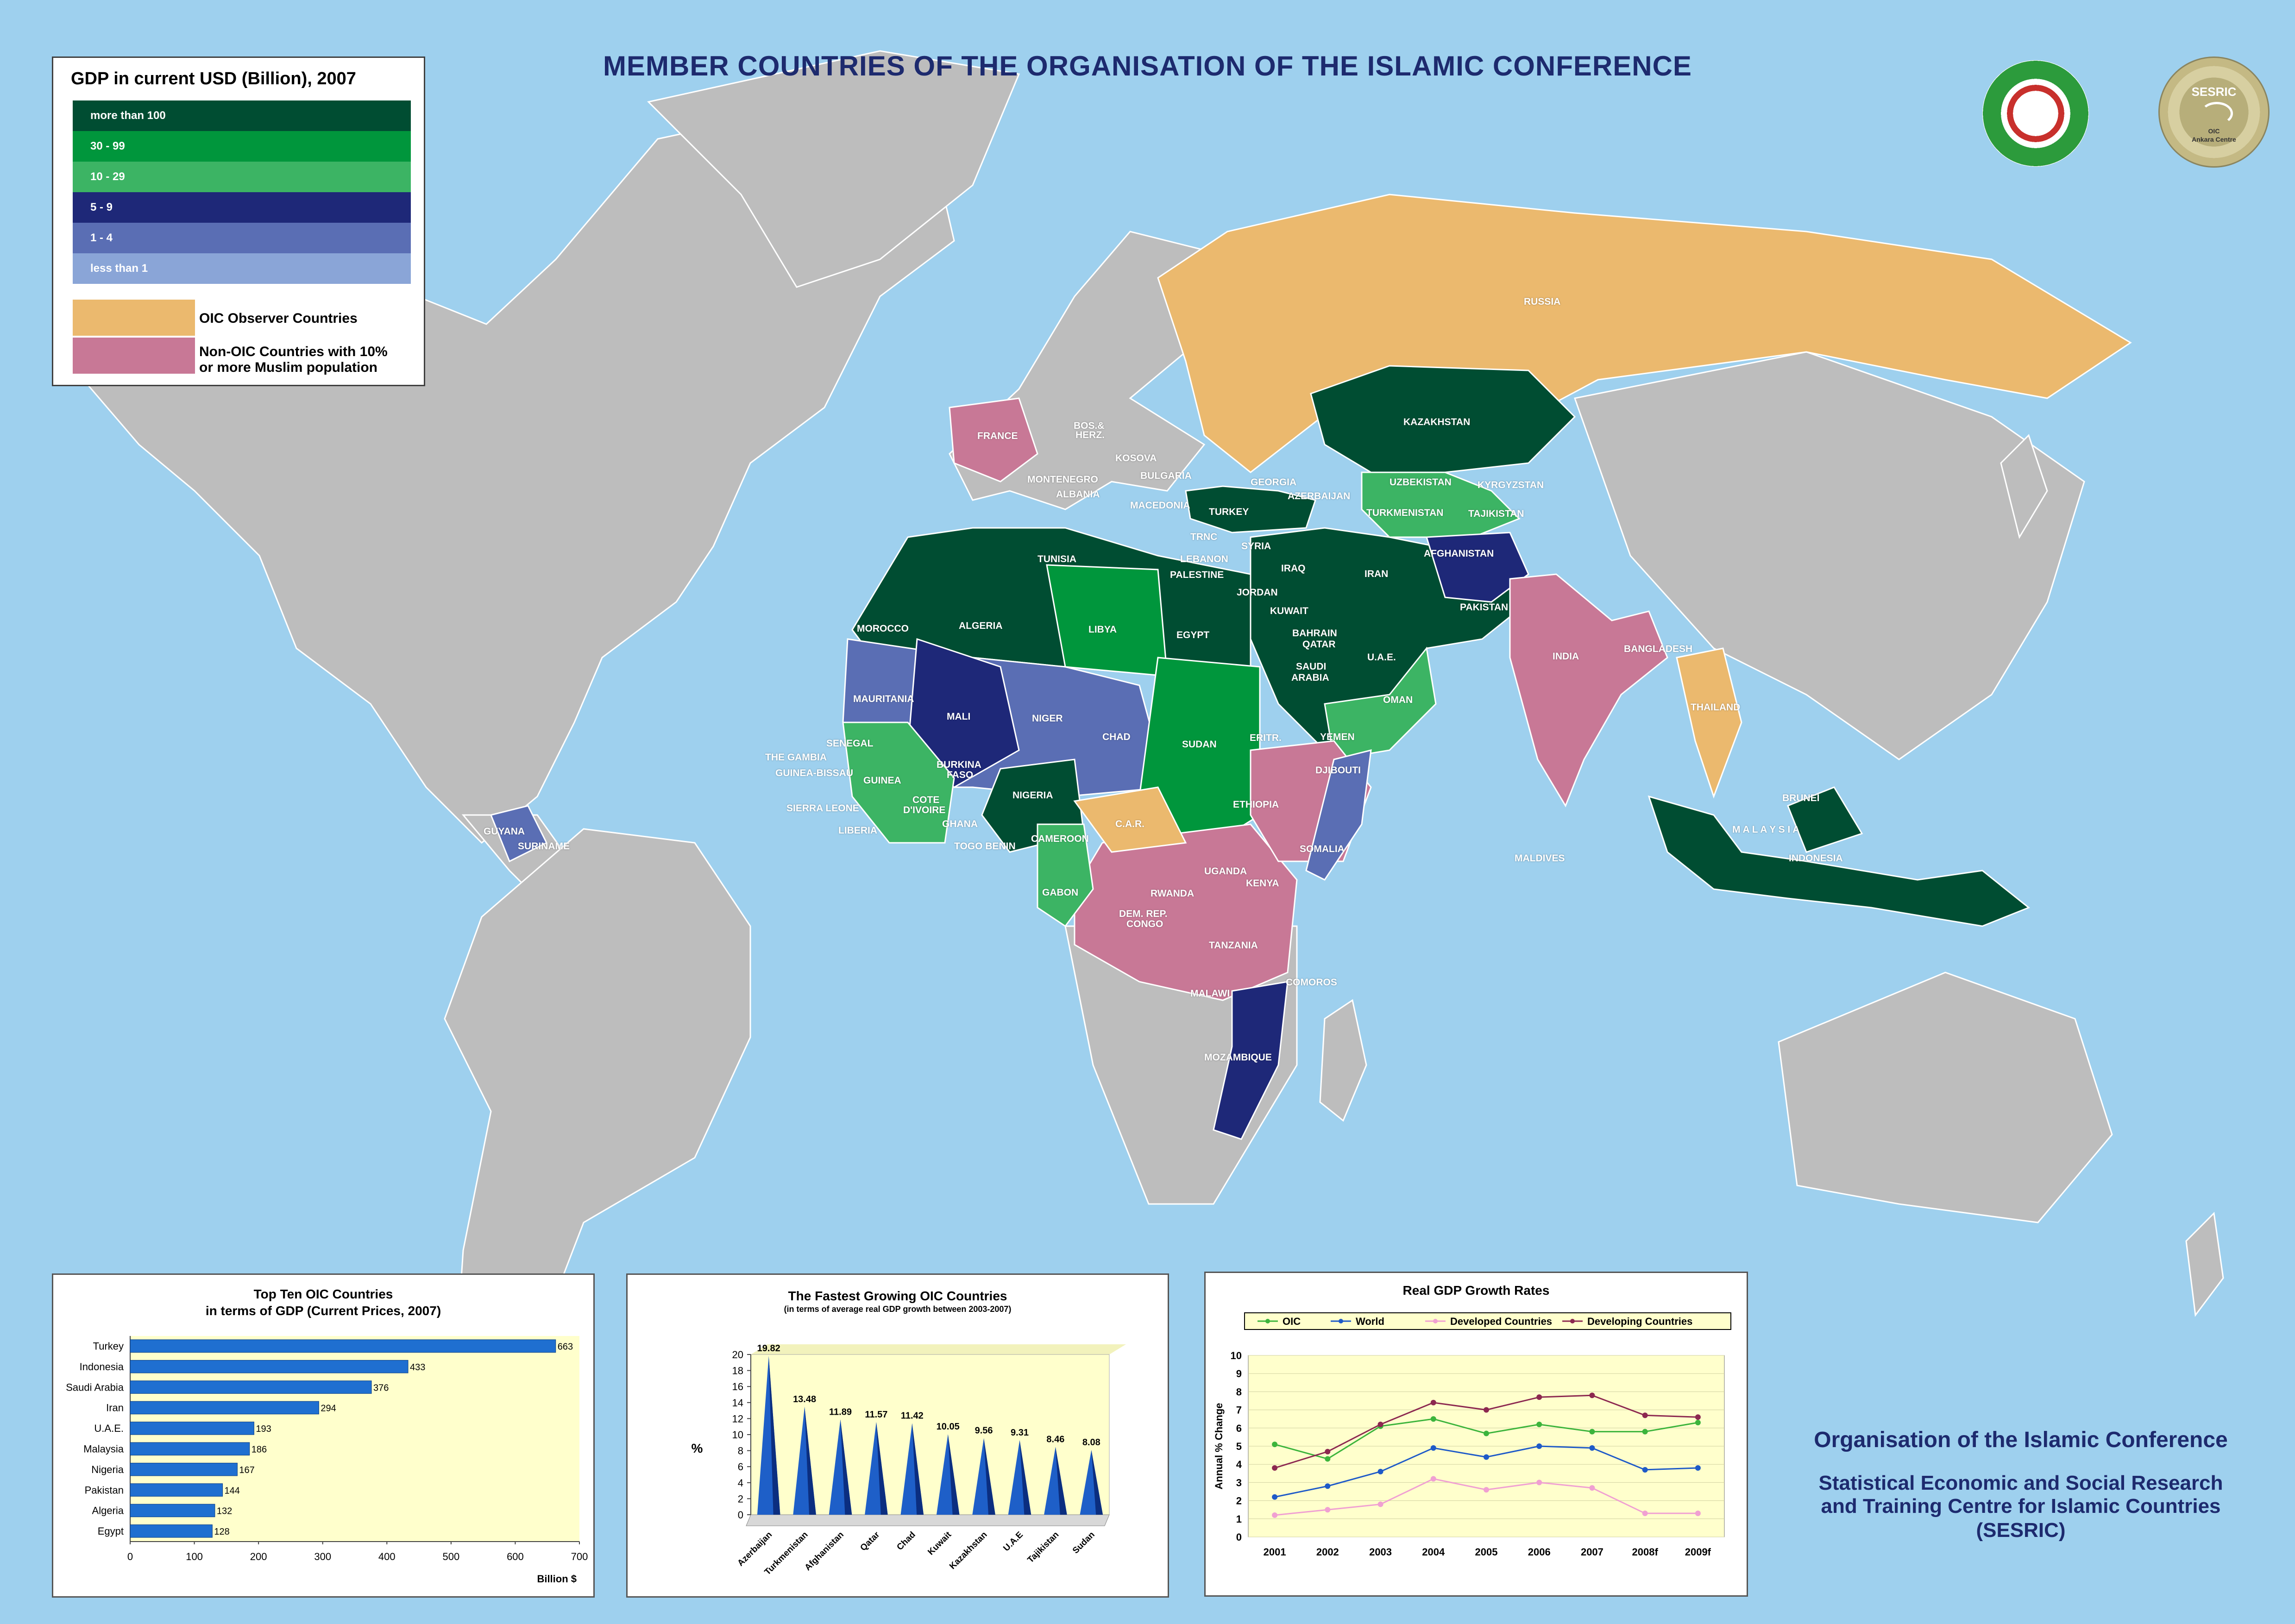  Describe the element at coordinates (450, 1556) in the screenshot. I see `chart1-xtick-label: 500` at that location.